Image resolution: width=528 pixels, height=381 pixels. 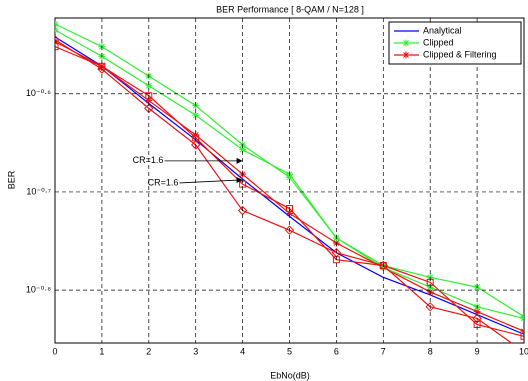 What do you see at coordinates (438, 42) in the screenshot?
I see `legend-label: Clipped` at bounding box center [438, 42].